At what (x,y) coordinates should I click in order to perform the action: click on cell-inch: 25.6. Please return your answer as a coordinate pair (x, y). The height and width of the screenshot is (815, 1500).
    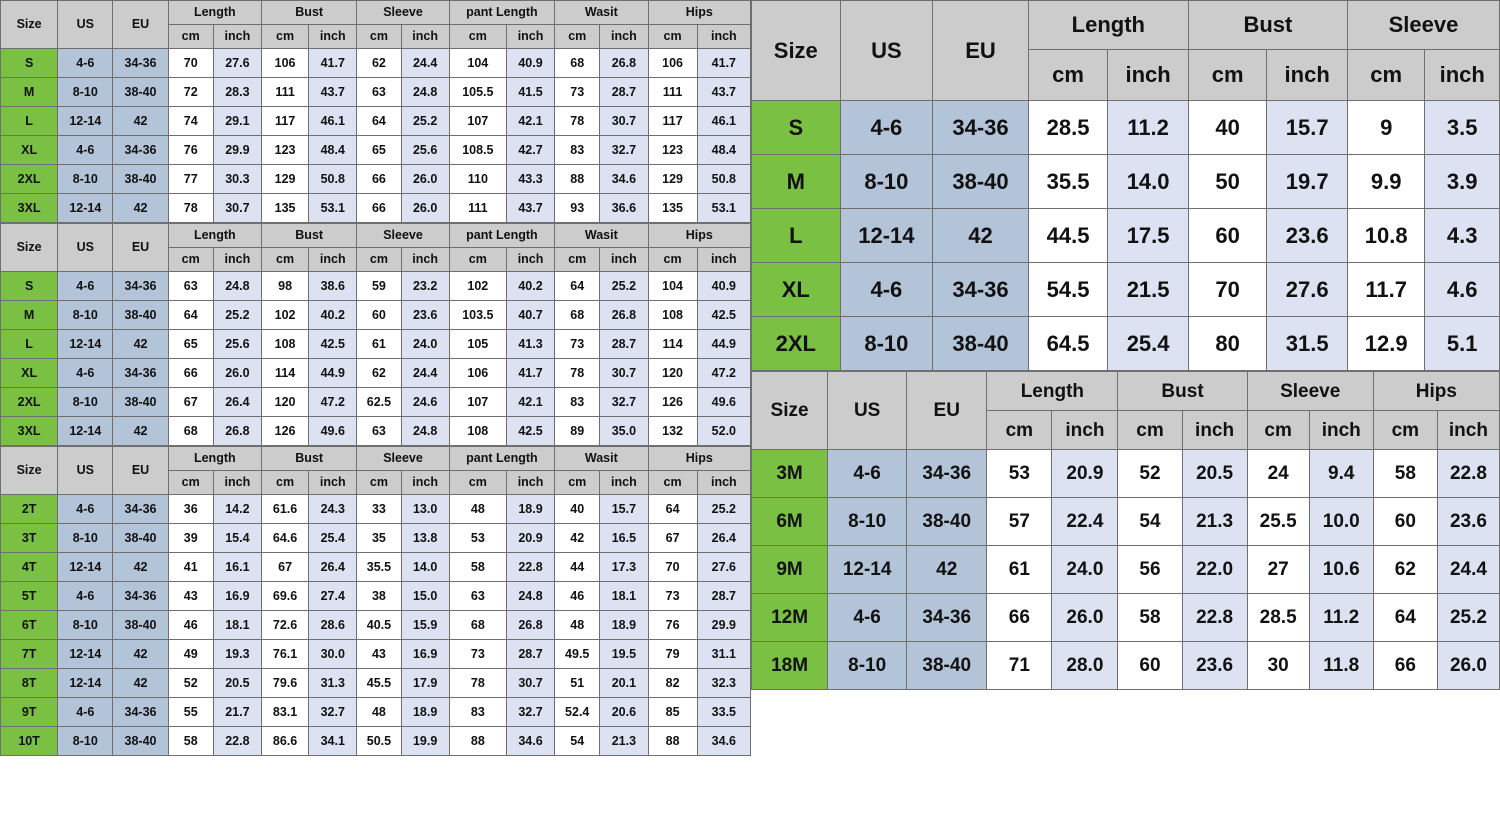
    Looking at the image, I should click on (425, 150).